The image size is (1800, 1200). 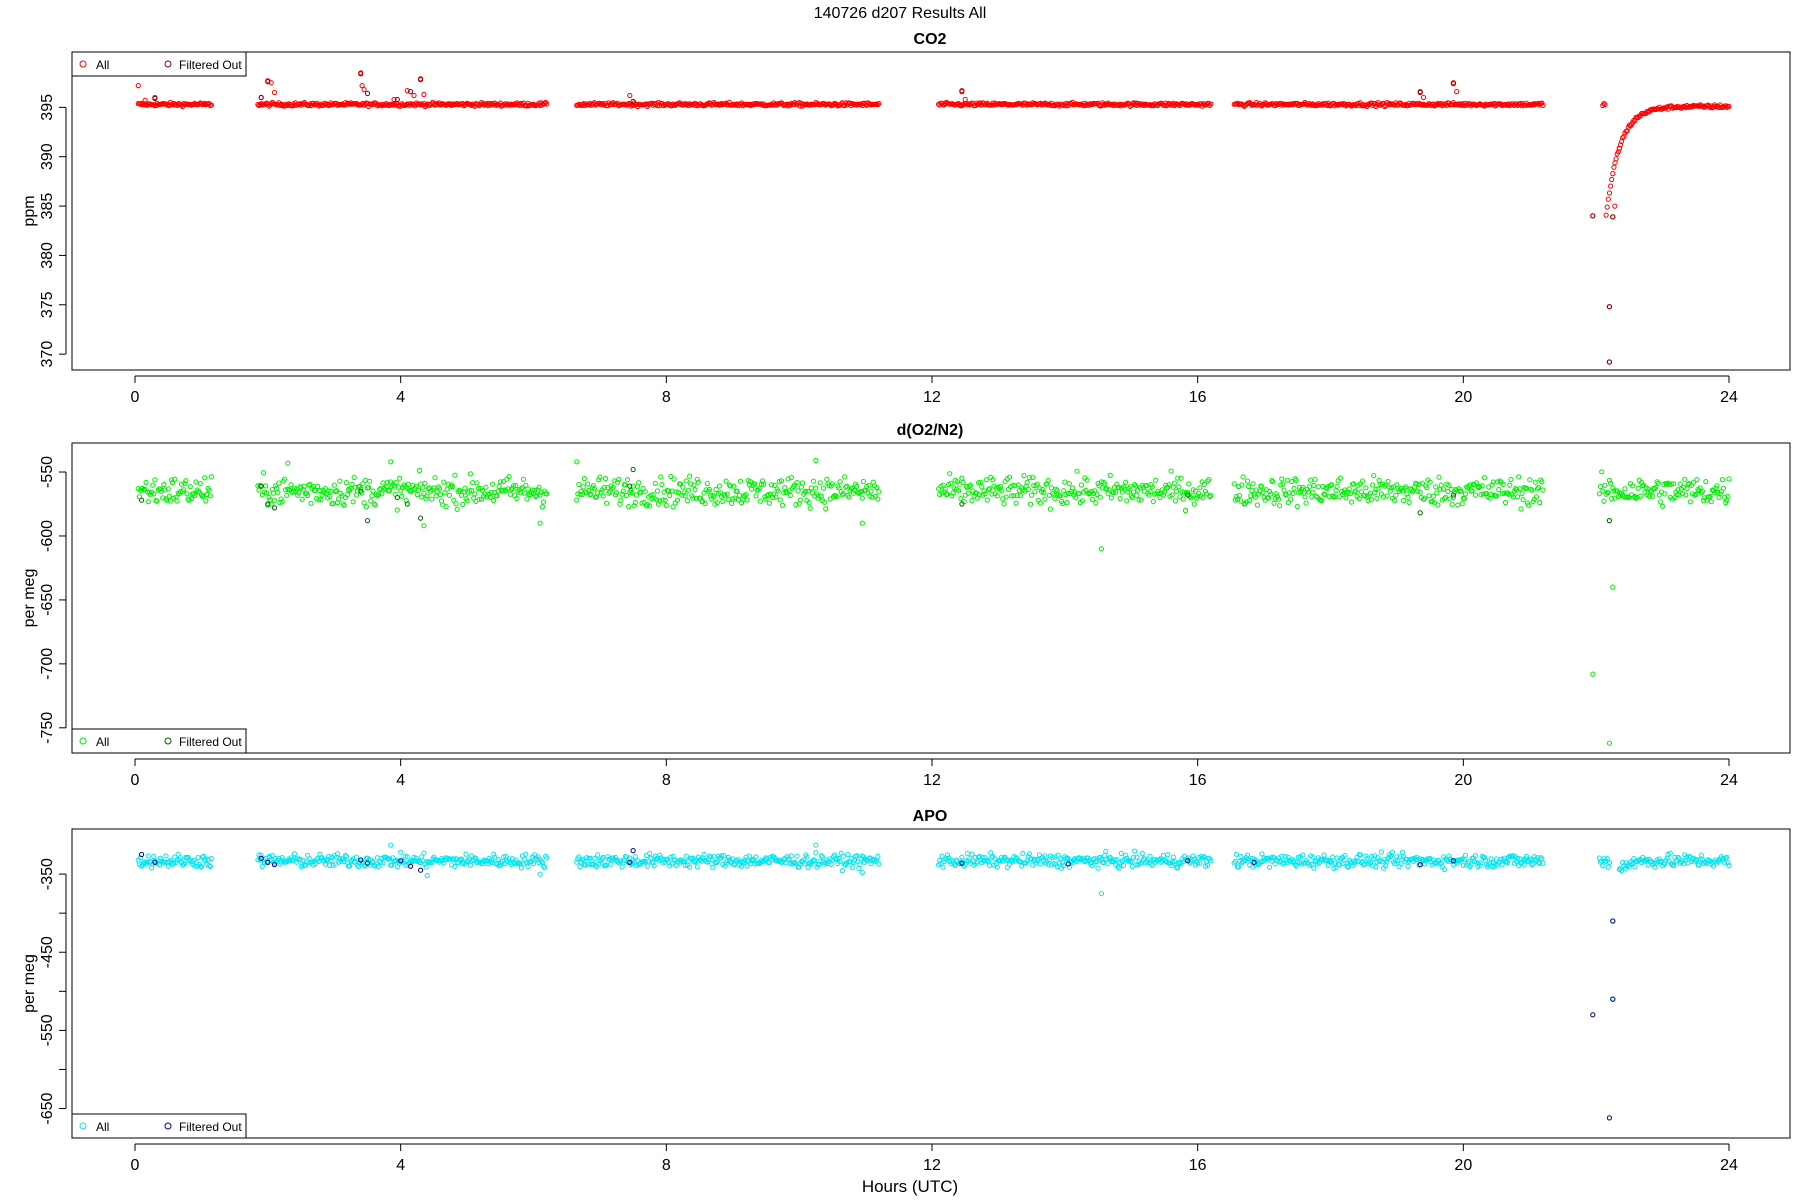 What do you see at coordinates (135, 1165) in the screenshot?
I see `x-tick-label: 0` at bounding box center [135, 1165].